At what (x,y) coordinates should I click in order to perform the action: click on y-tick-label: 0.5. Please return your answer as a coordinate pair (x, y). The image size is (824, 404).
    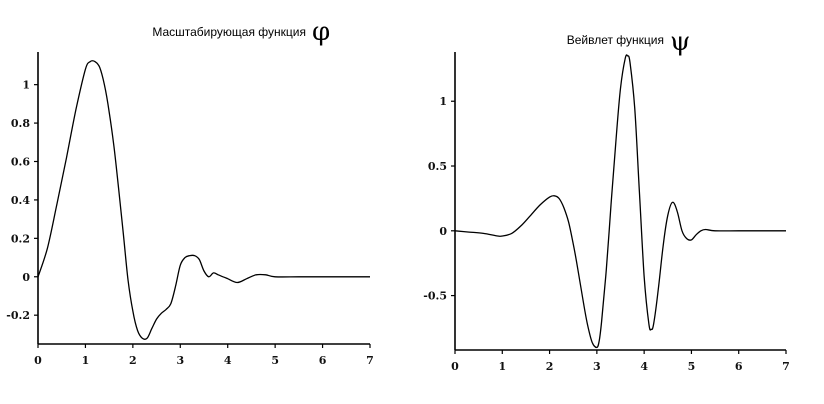
    Looking at the image, I should click on (437, 166).